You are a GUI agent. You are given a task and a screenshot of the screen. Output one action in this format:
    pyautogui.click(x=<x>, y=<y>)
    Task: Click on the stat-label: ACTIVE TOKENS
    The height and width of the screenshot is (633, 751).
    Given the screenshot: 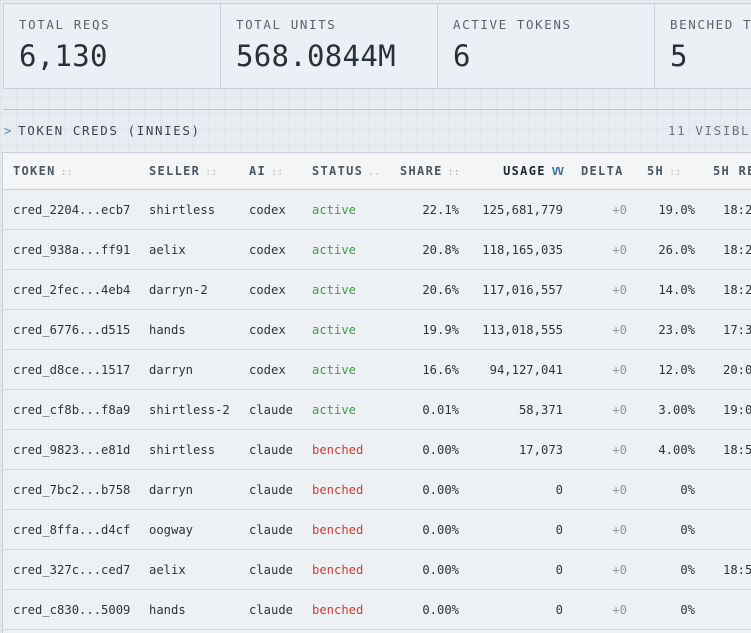 What is the action you would take?
    pyautogui.click(x=512, y=24)
    